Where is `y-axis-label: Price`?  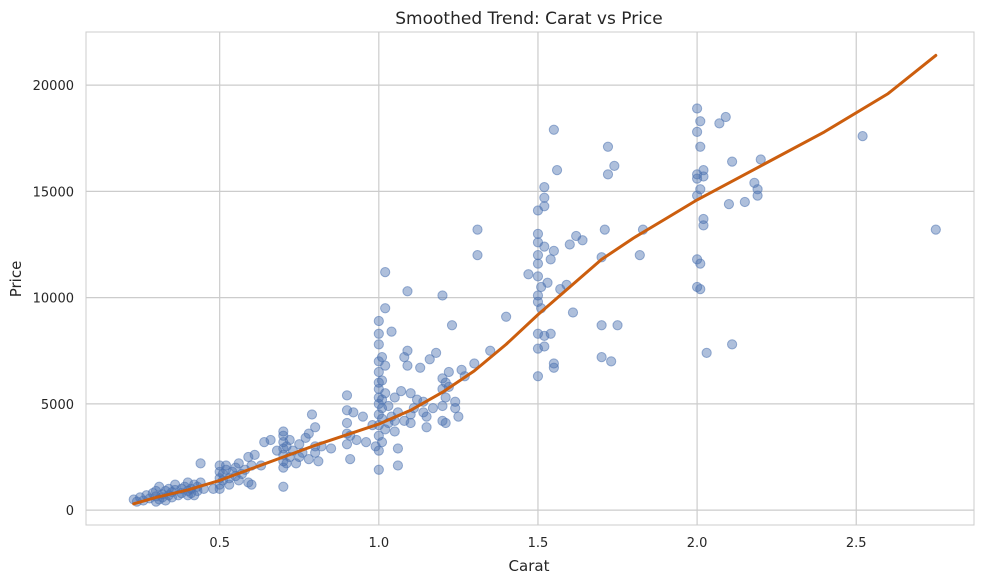 y-axis-label: Price is located at coordinates (16, 279).